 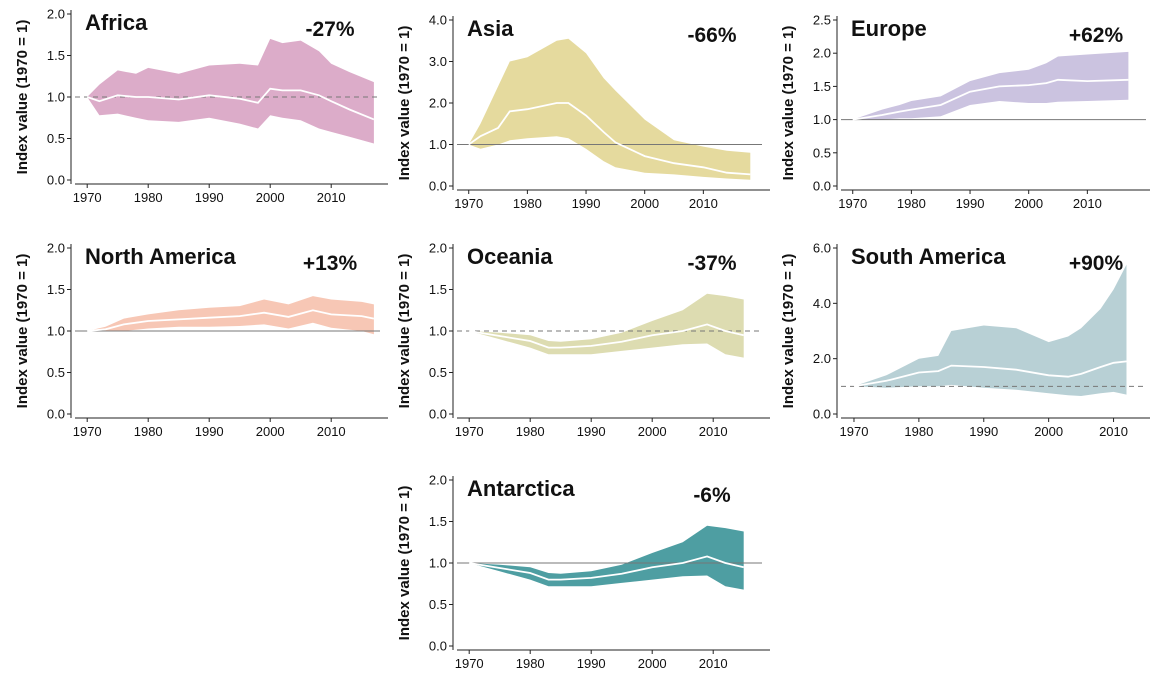 I want to click on africa-x-tick-label: 1970, so click(x=87, y=197).